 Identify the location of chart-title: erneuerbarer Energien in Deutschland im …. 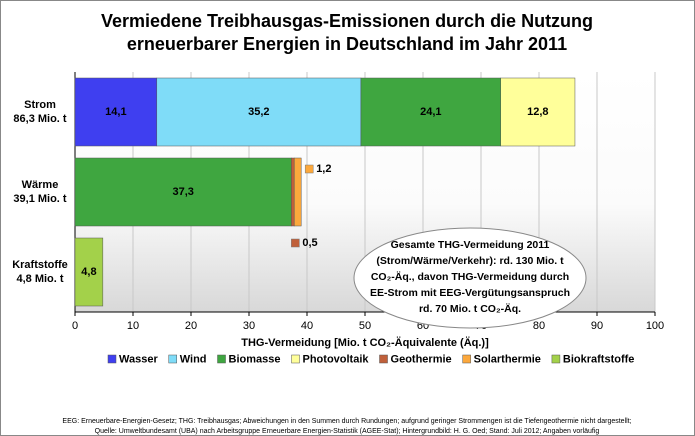
(347, 44).